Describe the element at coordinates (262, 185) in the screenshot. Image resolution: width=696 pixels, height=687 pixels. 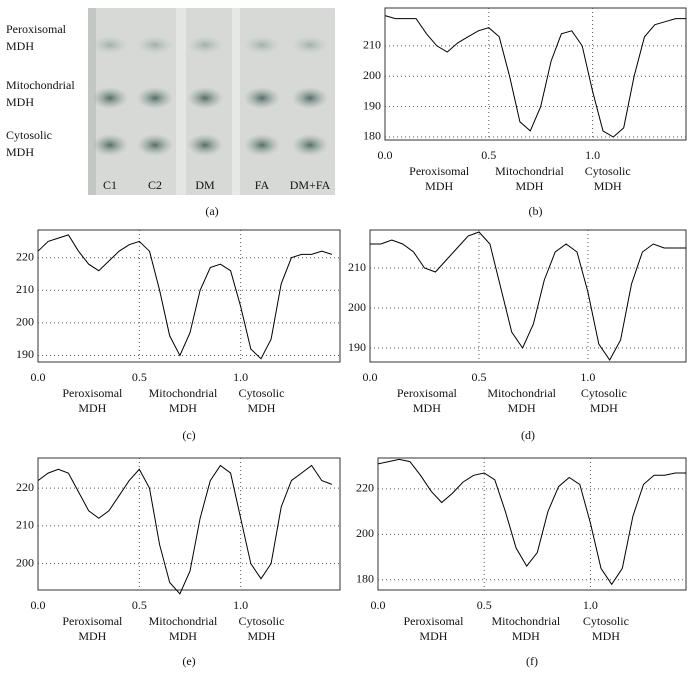
I see `lane-label: FA` at that location.